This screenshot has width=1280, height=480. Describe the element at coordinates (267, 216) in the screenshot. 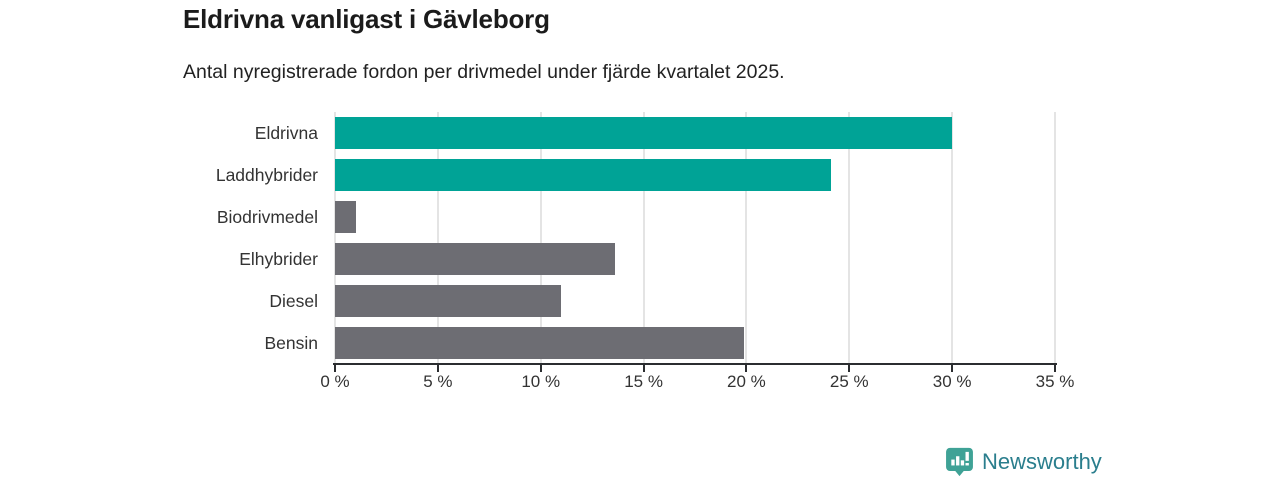

I see `category-label: Biodrivmedel` at that location.